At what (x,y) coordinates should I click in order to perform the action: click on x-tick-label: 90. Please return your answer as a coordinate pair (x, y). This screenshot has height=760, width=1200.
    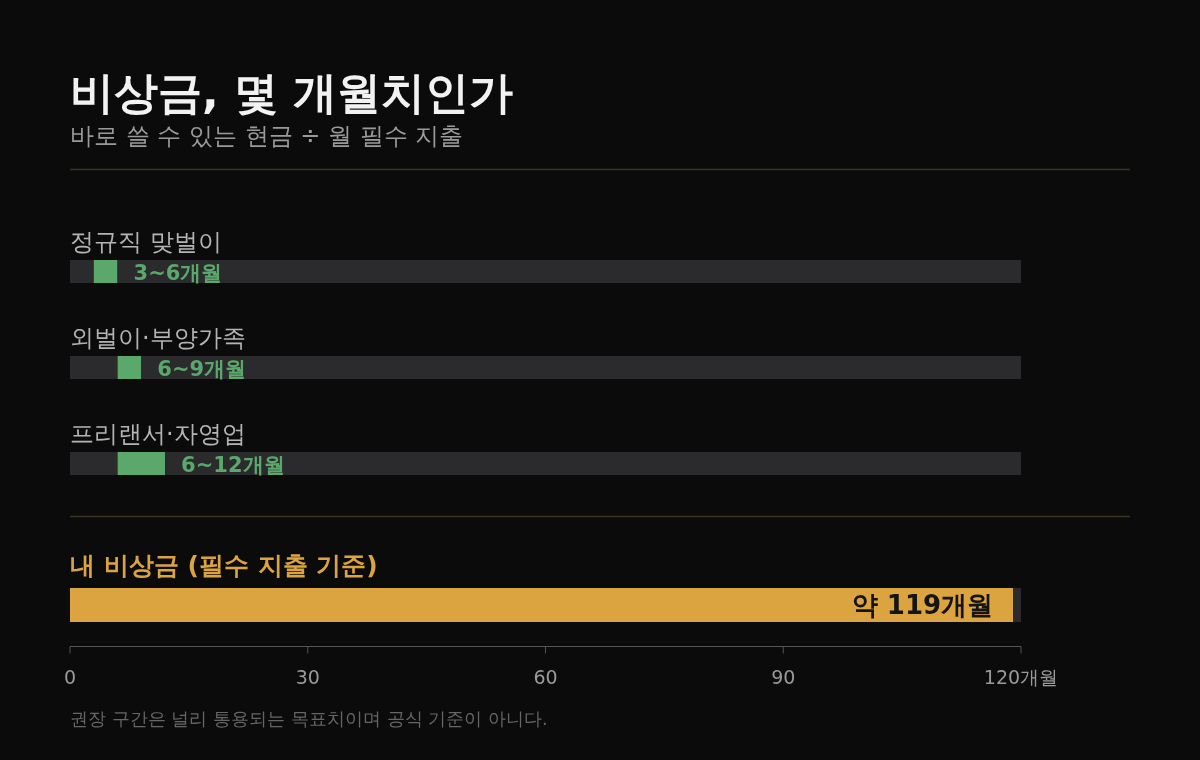
    Looking at the image, I should click on (783, 677).